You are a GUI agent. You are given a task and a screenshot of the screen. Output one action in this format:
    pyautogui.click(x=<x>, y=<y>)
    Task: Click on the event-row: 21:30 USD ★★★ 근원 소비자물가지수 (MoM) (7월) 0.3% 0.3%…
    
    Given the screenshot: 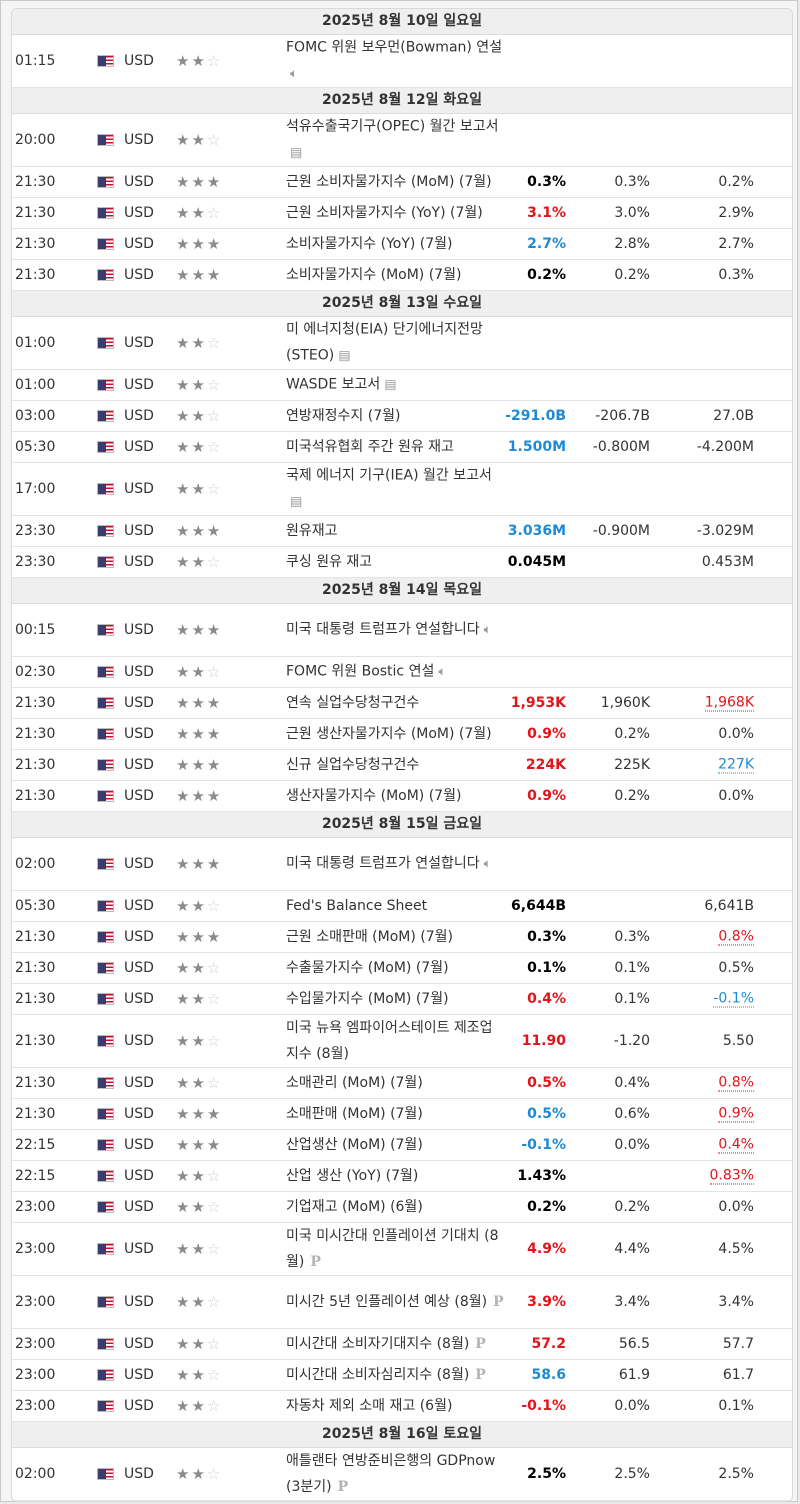 What is the action you would take?
    pyautogui.click(x=402, y=182)
    